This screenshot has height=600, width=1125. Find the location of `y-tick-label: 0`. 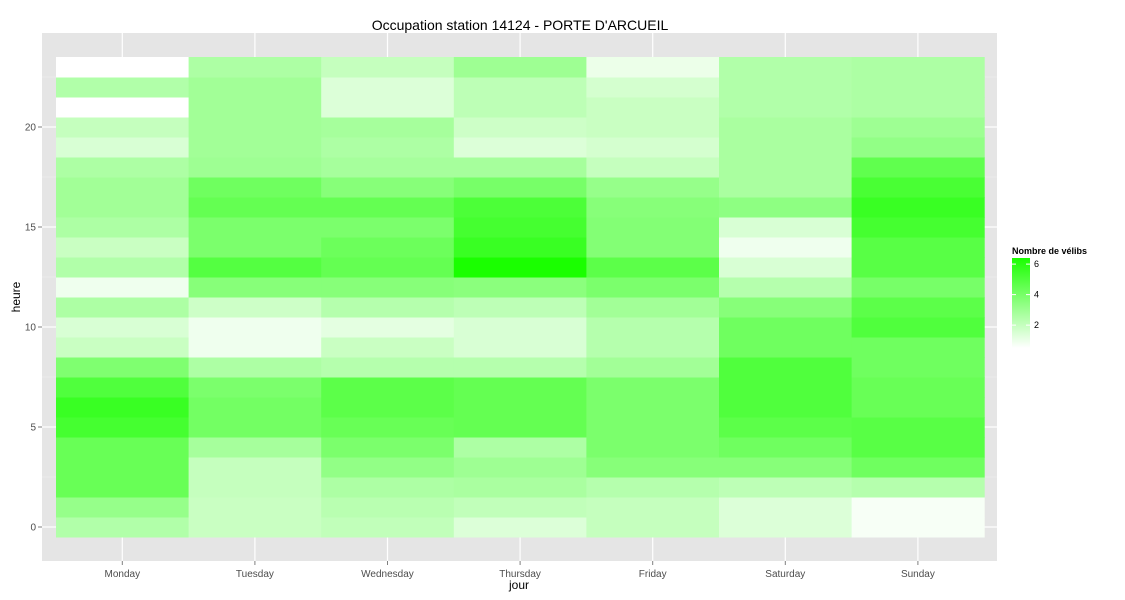

y-tick-label: 0 is located at coordinates (33, 528).